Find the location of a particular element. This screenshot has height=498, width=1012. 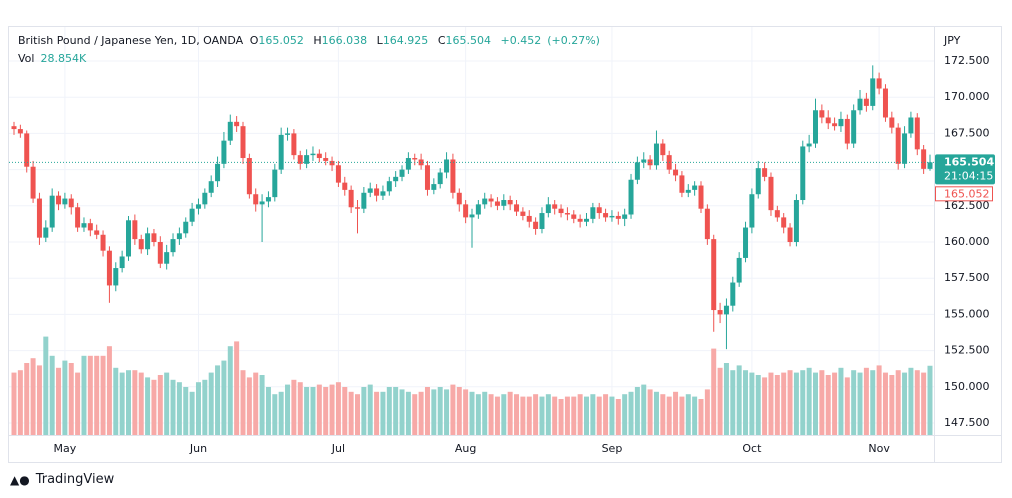

x-tick-label: Aug is located at coordinates (465, 448).